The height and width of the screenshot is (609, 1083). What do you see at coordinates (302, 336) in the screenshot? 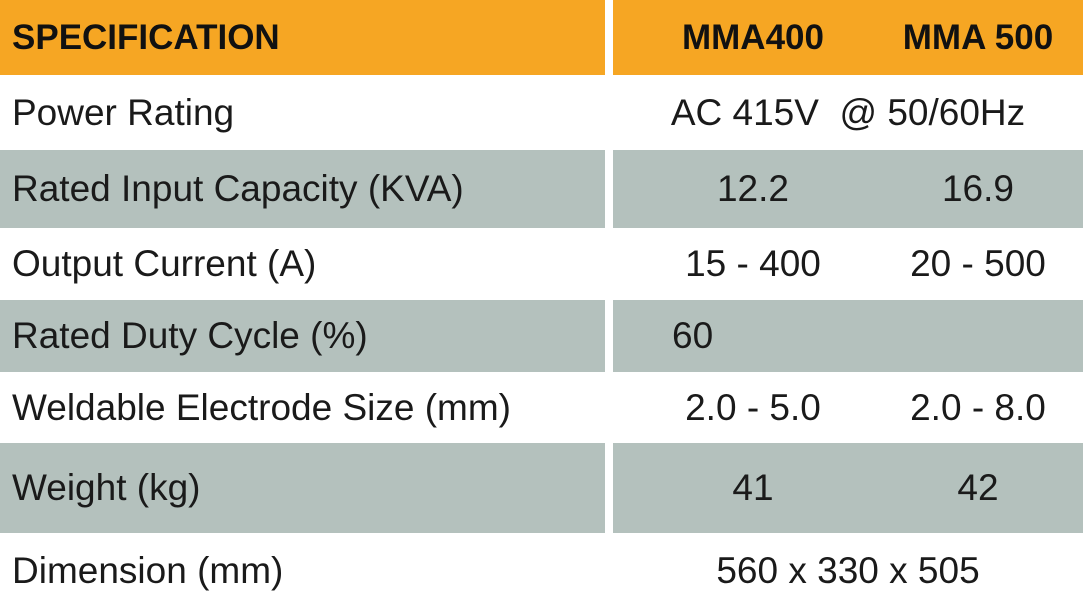
I see `row-label: Rated Duty Cycle (%)` at bounding box center [302, 336].